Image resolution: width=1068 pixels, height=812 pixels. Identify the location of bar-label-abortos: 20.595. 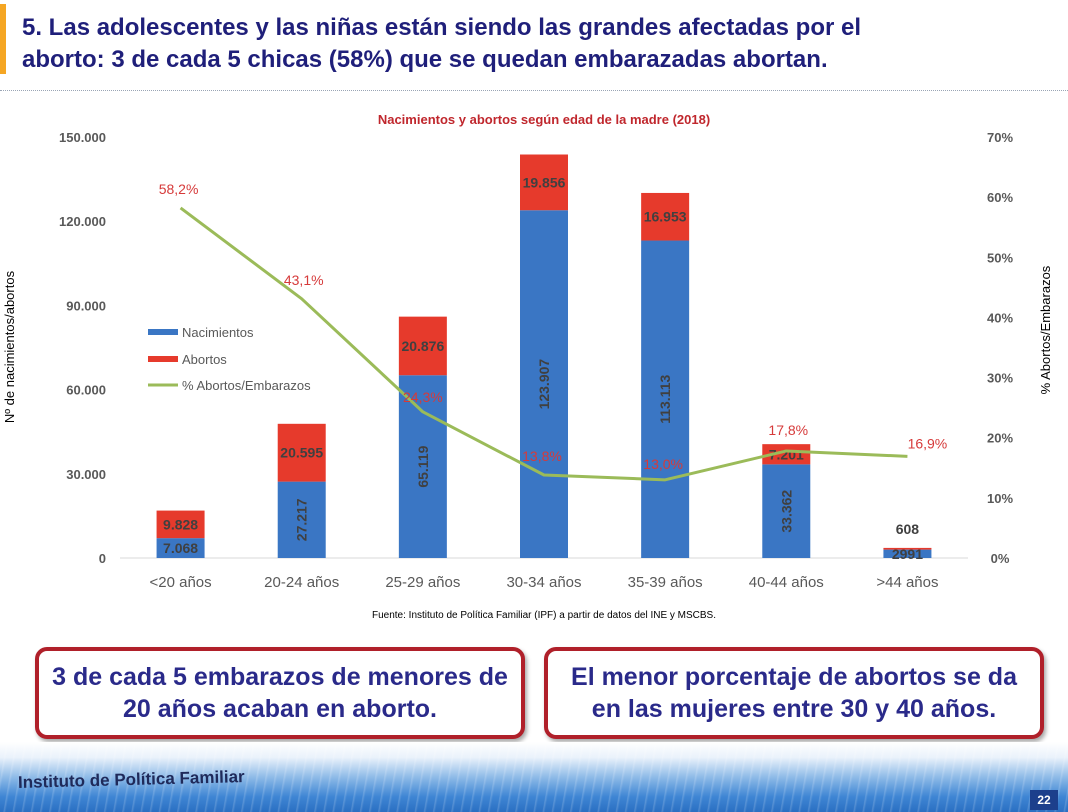
(301, 453).